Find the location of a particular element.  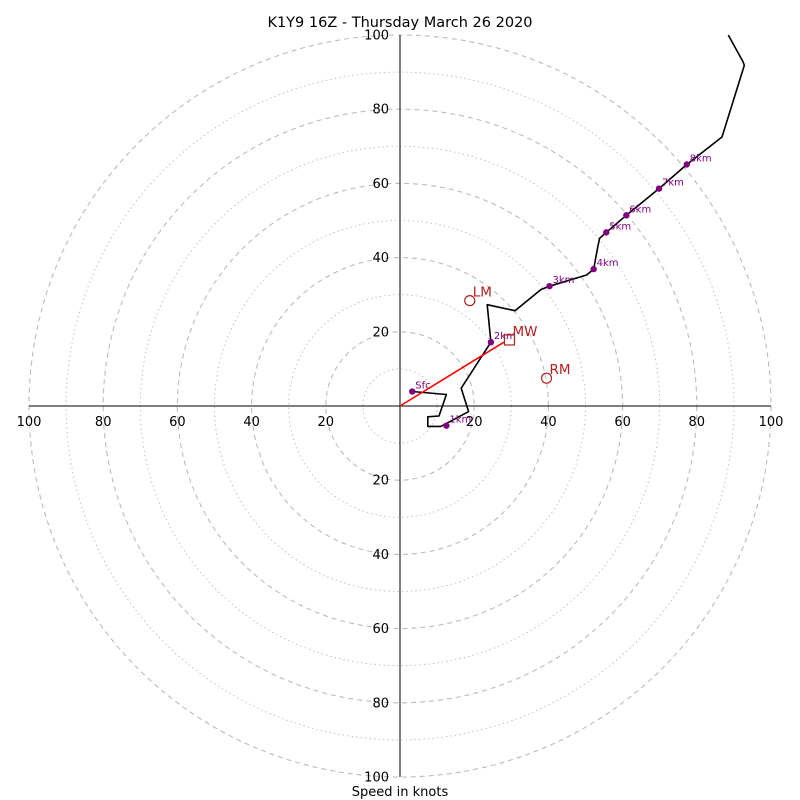

height-label-1km: 1km is located at coordinates (460, 420).